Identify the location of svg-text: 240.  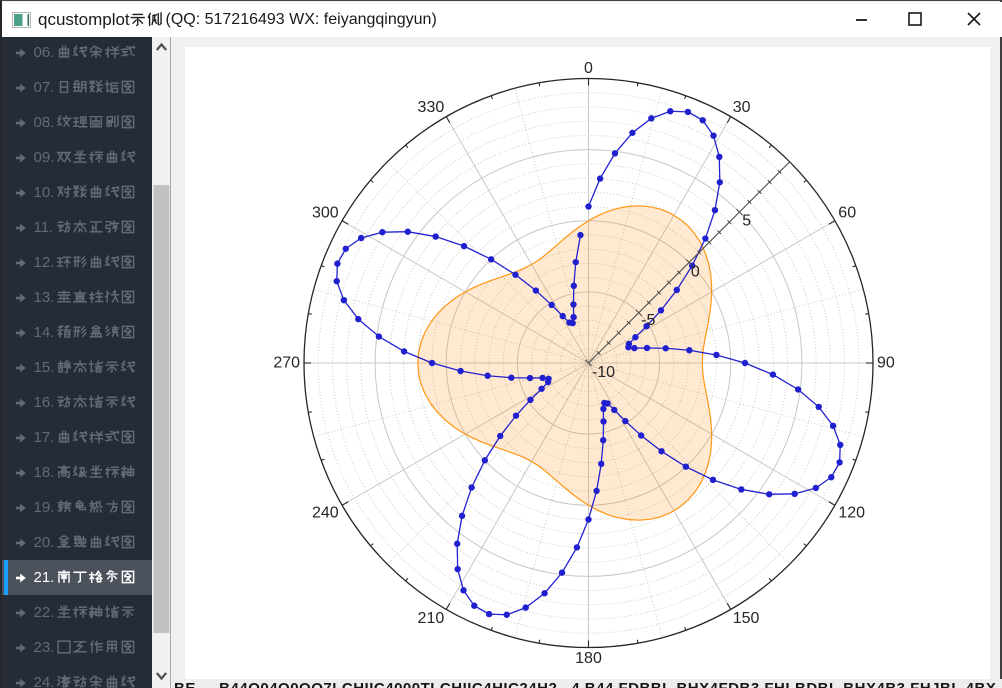
(325, 513).